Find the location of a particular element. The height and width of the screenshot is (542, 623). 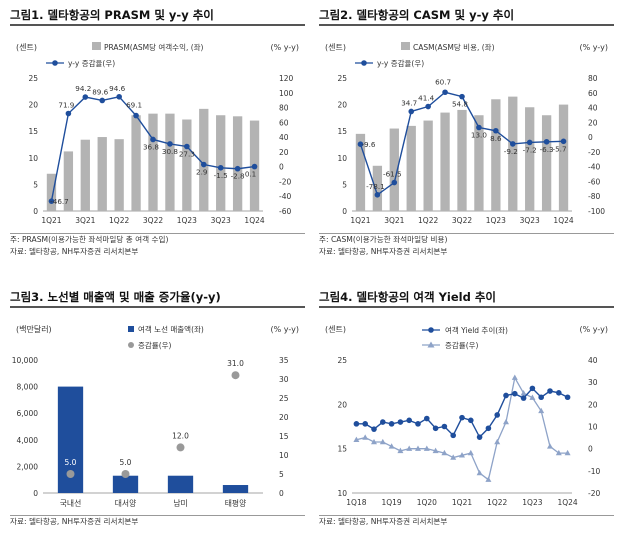

bar-4Q23 is located at coordinates (546, 163).